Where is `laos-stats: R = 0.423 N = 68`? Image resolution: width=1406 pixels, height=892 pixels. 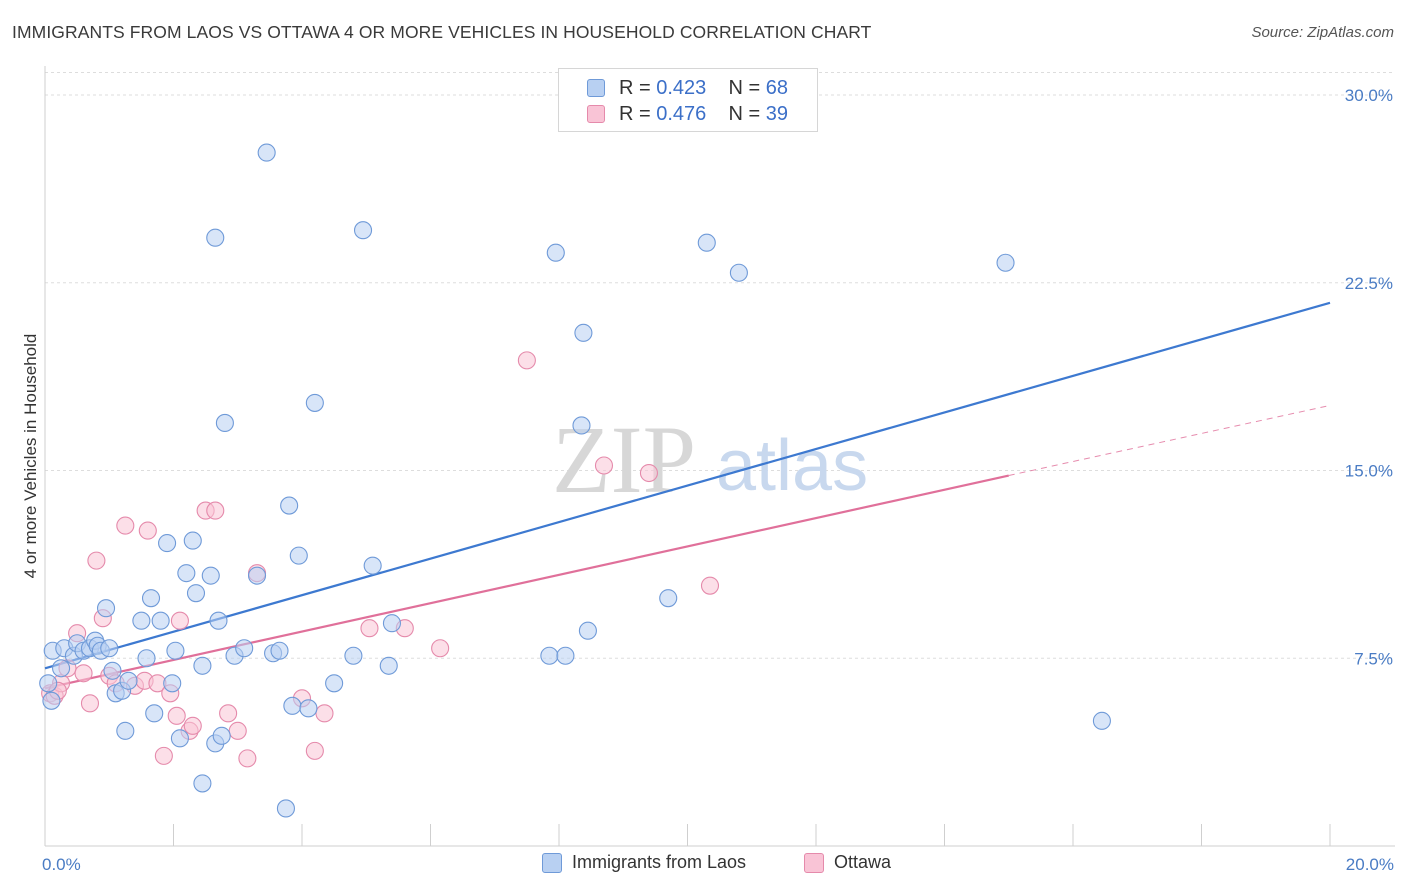 laos-stats: R = 0.423 N = 68 is located at coordinates (703, 88).